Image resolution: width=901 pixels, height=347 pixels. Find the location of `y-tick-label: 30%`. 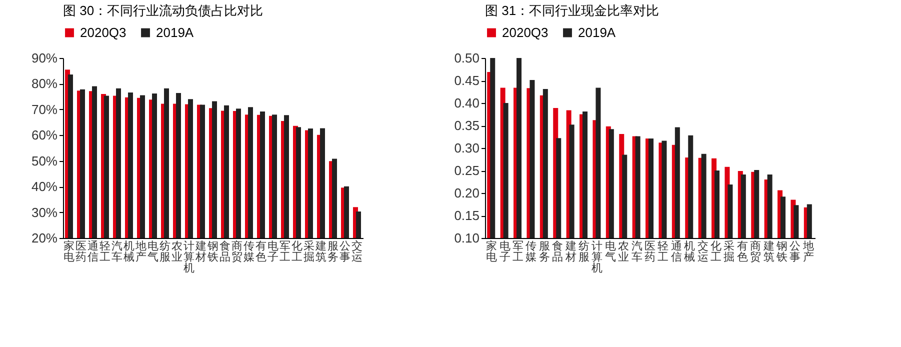

y-tick-label: 30% is located at coordinates (44, 212).